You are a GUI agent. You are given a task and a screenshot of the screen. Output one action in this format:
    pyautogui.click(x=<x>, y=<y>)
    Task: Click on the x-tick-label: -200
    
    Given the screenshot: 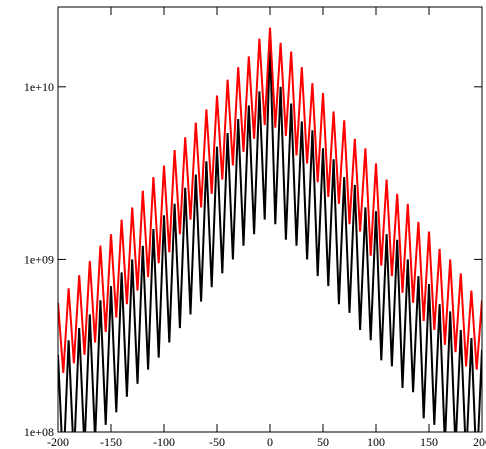 What is the action you would take?
    pyautogui.click(x=58, y=442)
    